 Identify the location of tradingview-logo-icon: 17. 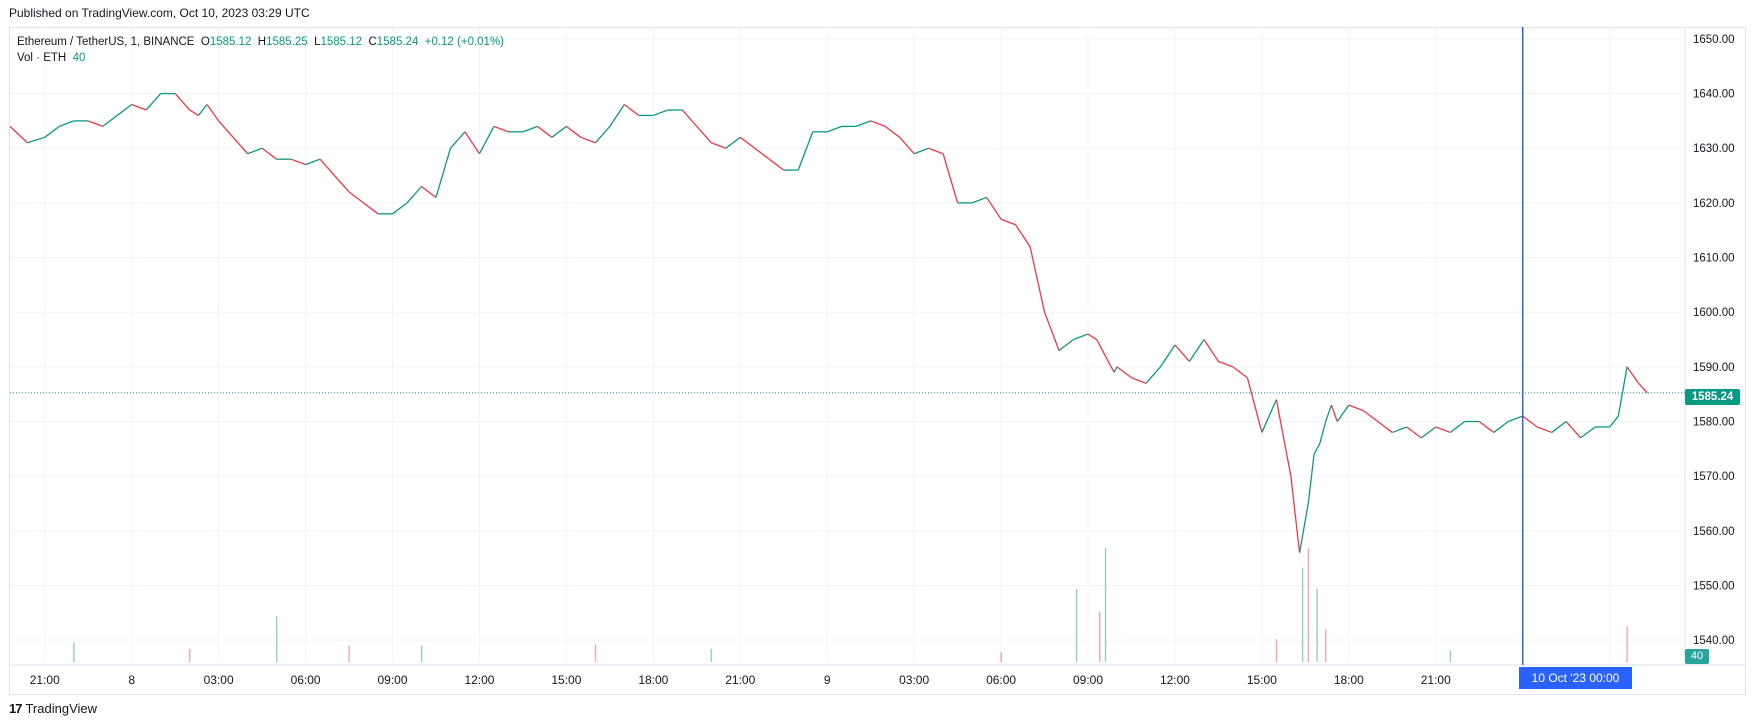
(16, 708).